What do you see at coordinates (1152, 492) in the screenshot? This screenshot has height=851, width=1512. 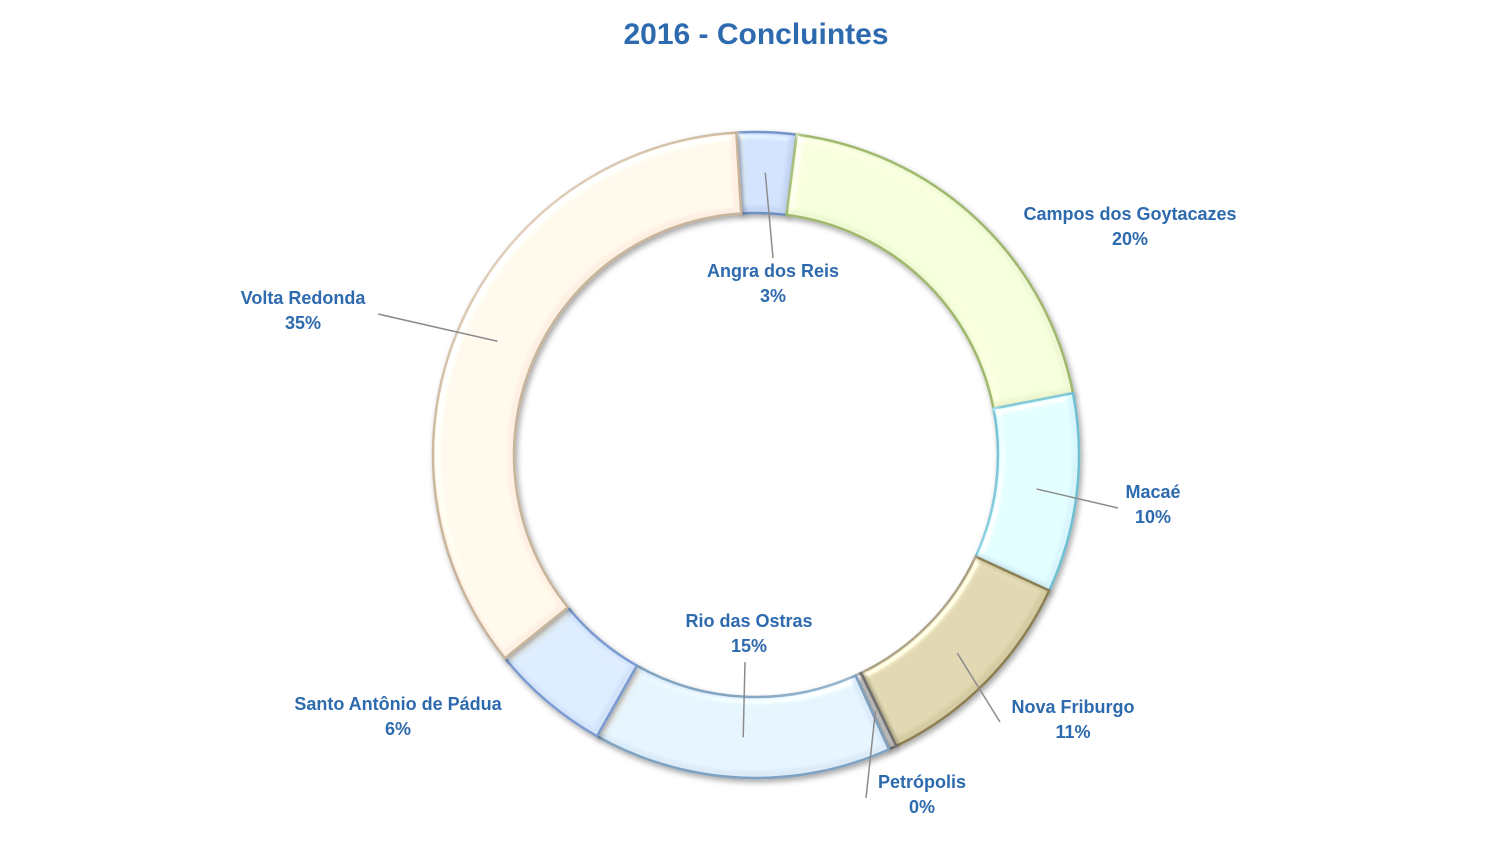 I see `slice-label-name: Macaé` at bounding box center [1152, 492].